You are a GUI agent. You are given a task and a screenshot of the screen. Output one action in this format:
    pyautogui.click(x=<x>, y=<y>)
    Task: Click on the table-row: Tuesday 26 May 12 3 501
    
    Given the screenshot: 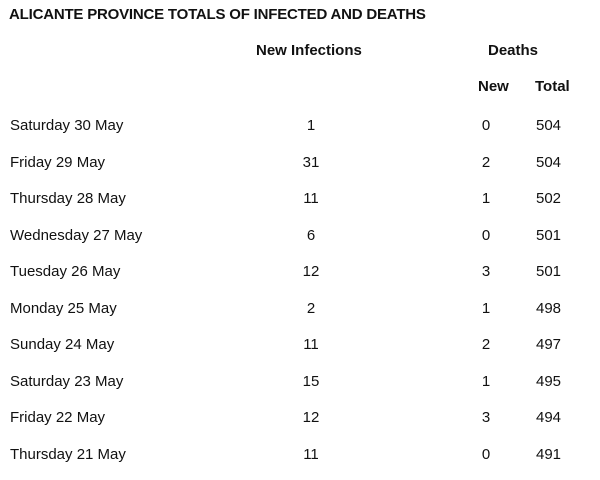 What is the action you would take?
    pyautogui.click(x=300, y=279)
    